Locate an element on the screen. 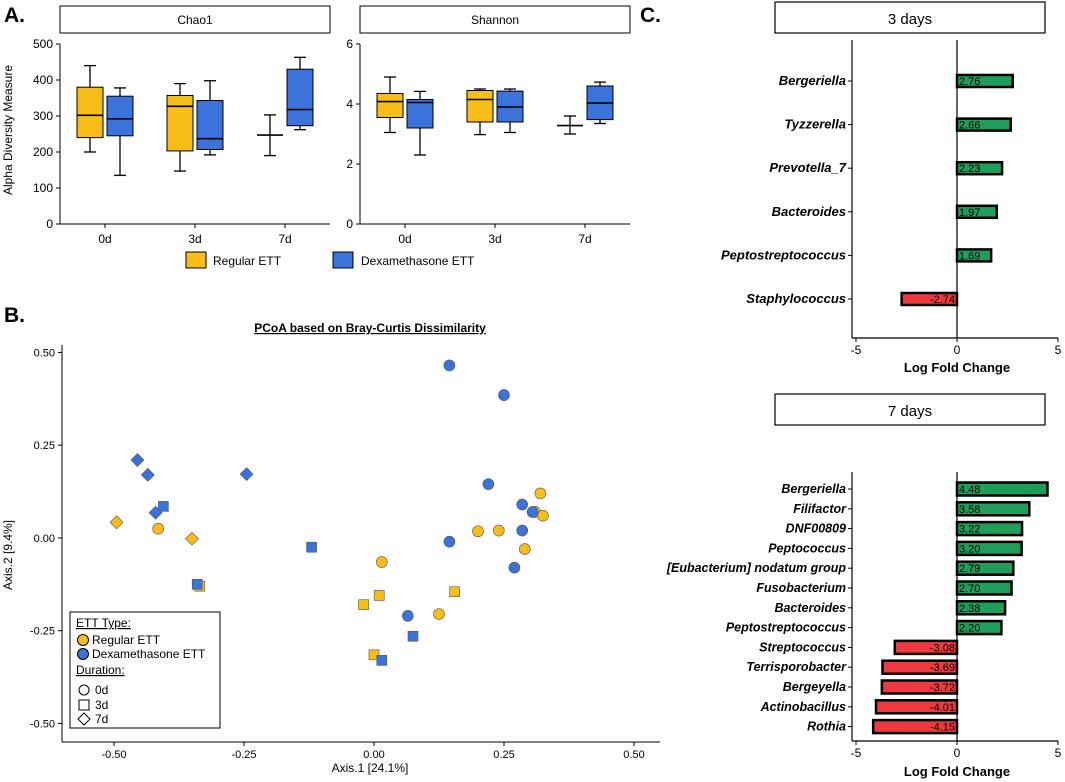 This screenshot has width=1065, height=782. lfc-category-label: Prevotella_7 is located at coordinates (807, 167).